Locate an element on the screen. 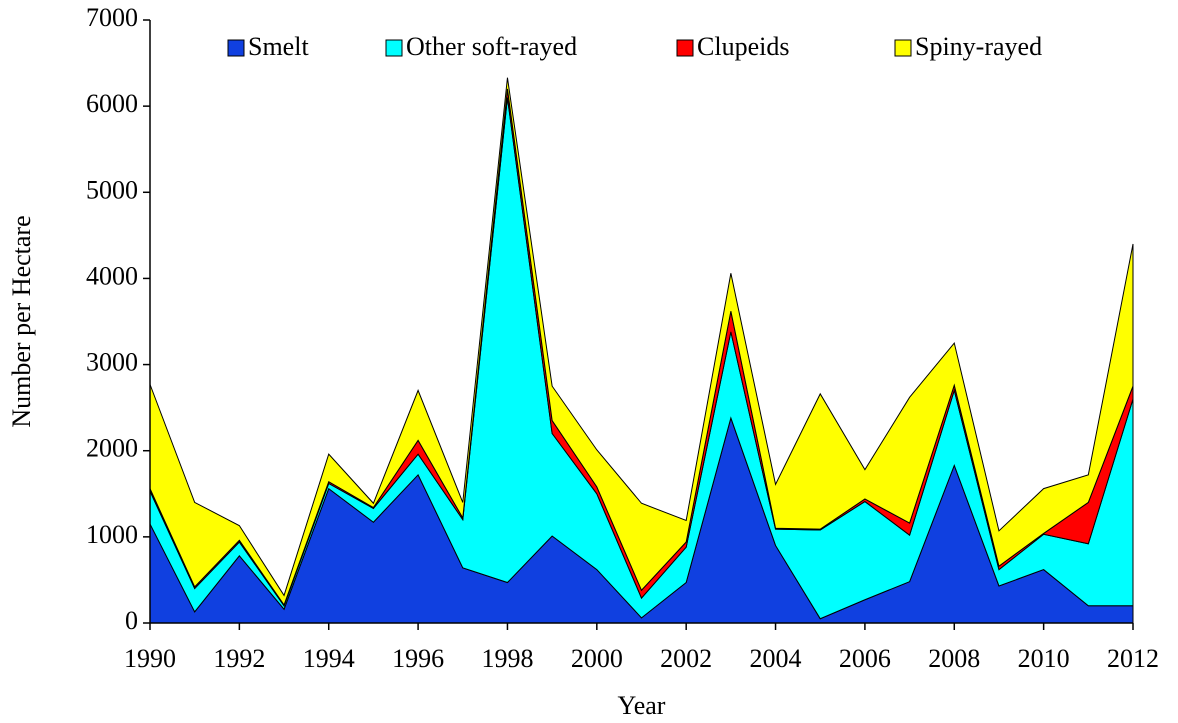  x-tick-label: 1998 is located at coordinates (507, 658).